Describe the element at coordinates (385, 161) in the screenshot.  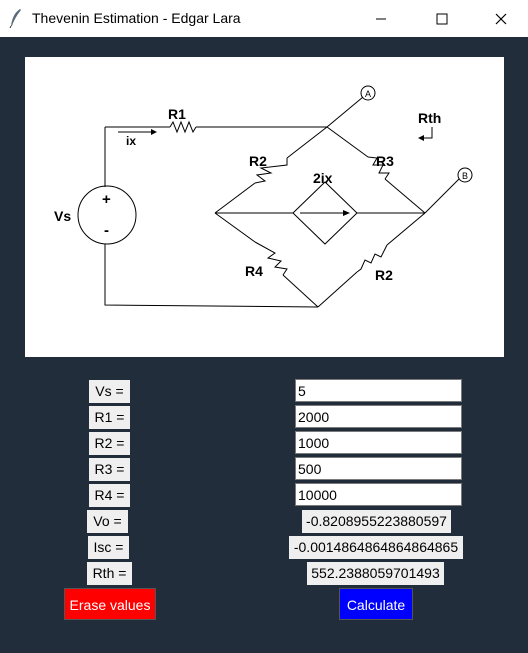
I see `label-r3: R3` at that location.